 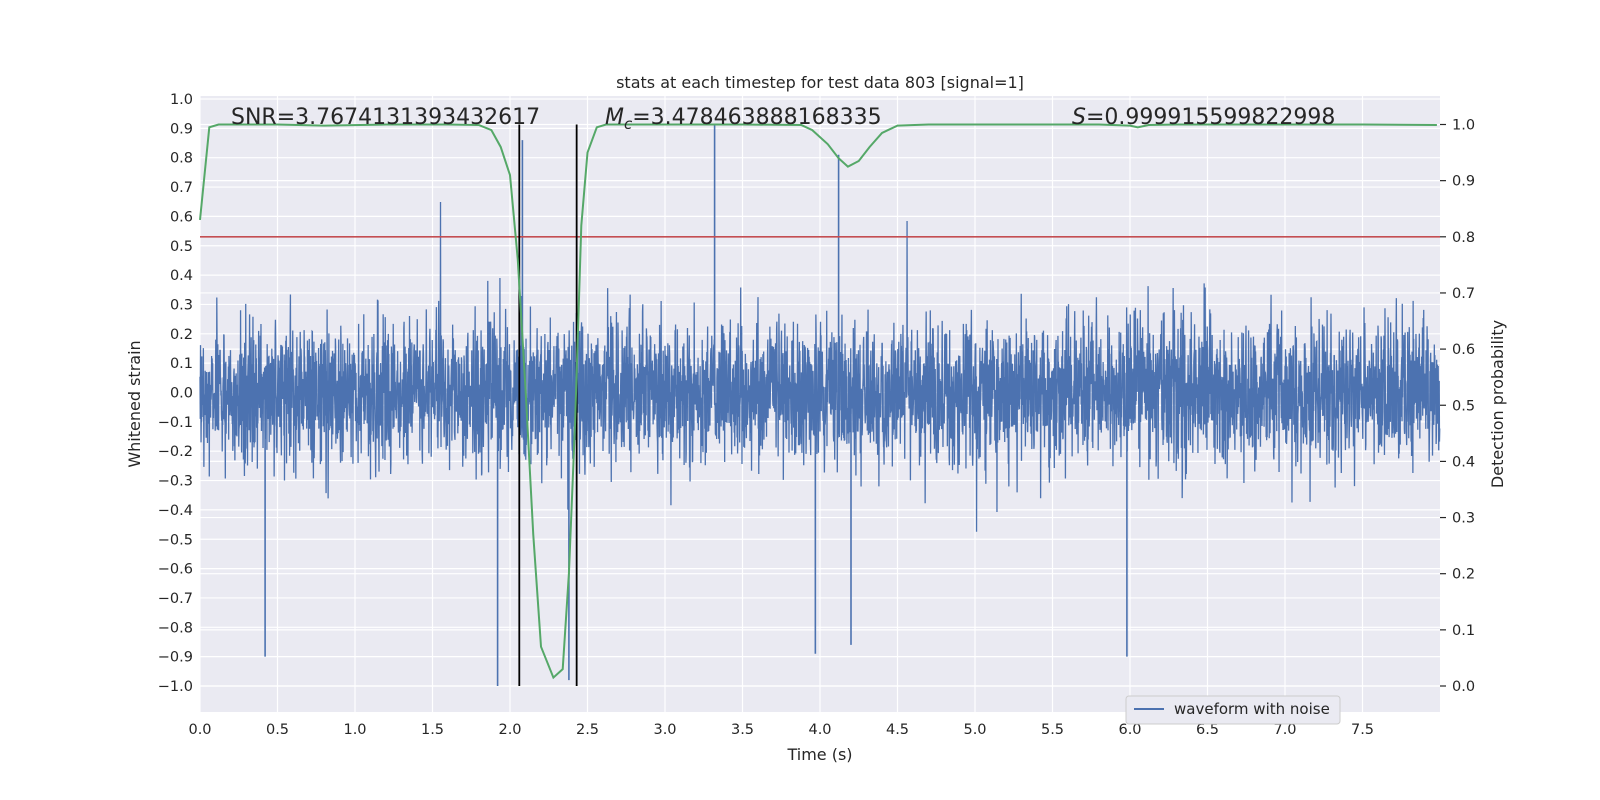 I want to click on y-right-tick-label: 0.9, so click(x=1463, y=182).